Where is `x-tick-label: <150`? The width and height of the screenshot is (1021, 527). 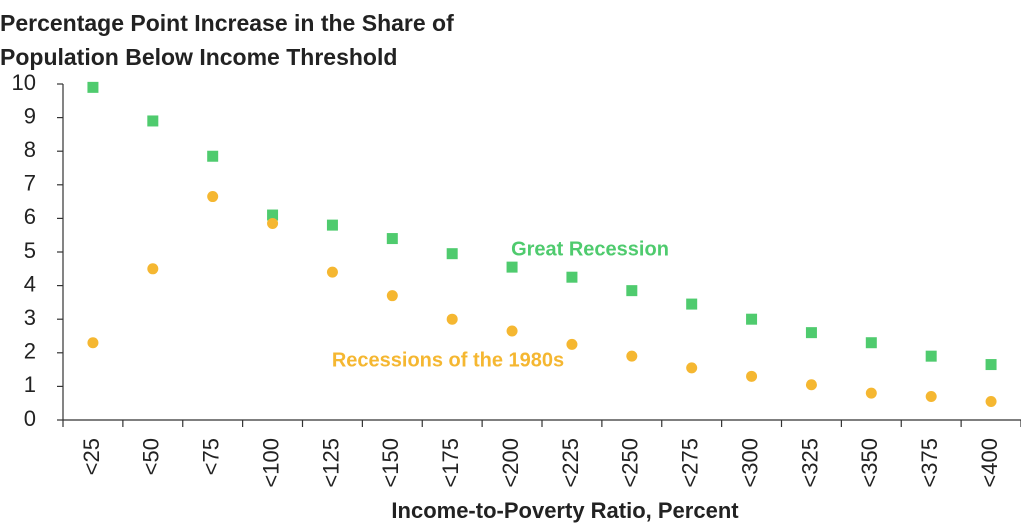
x-tick-label: <150 is located at coordinates (390, 463).